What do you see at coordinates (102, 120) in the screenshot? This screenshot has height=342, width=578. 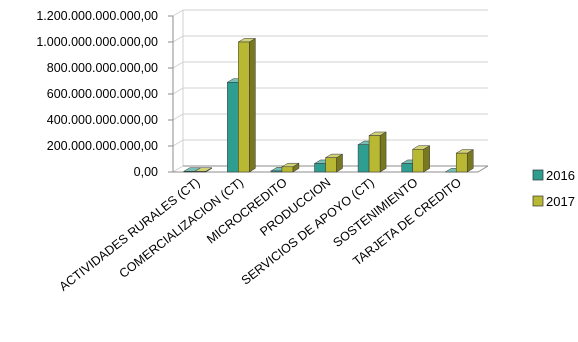 I see `y-tick-label: 400.000.000.000,00` at bounding box center [102, 120].